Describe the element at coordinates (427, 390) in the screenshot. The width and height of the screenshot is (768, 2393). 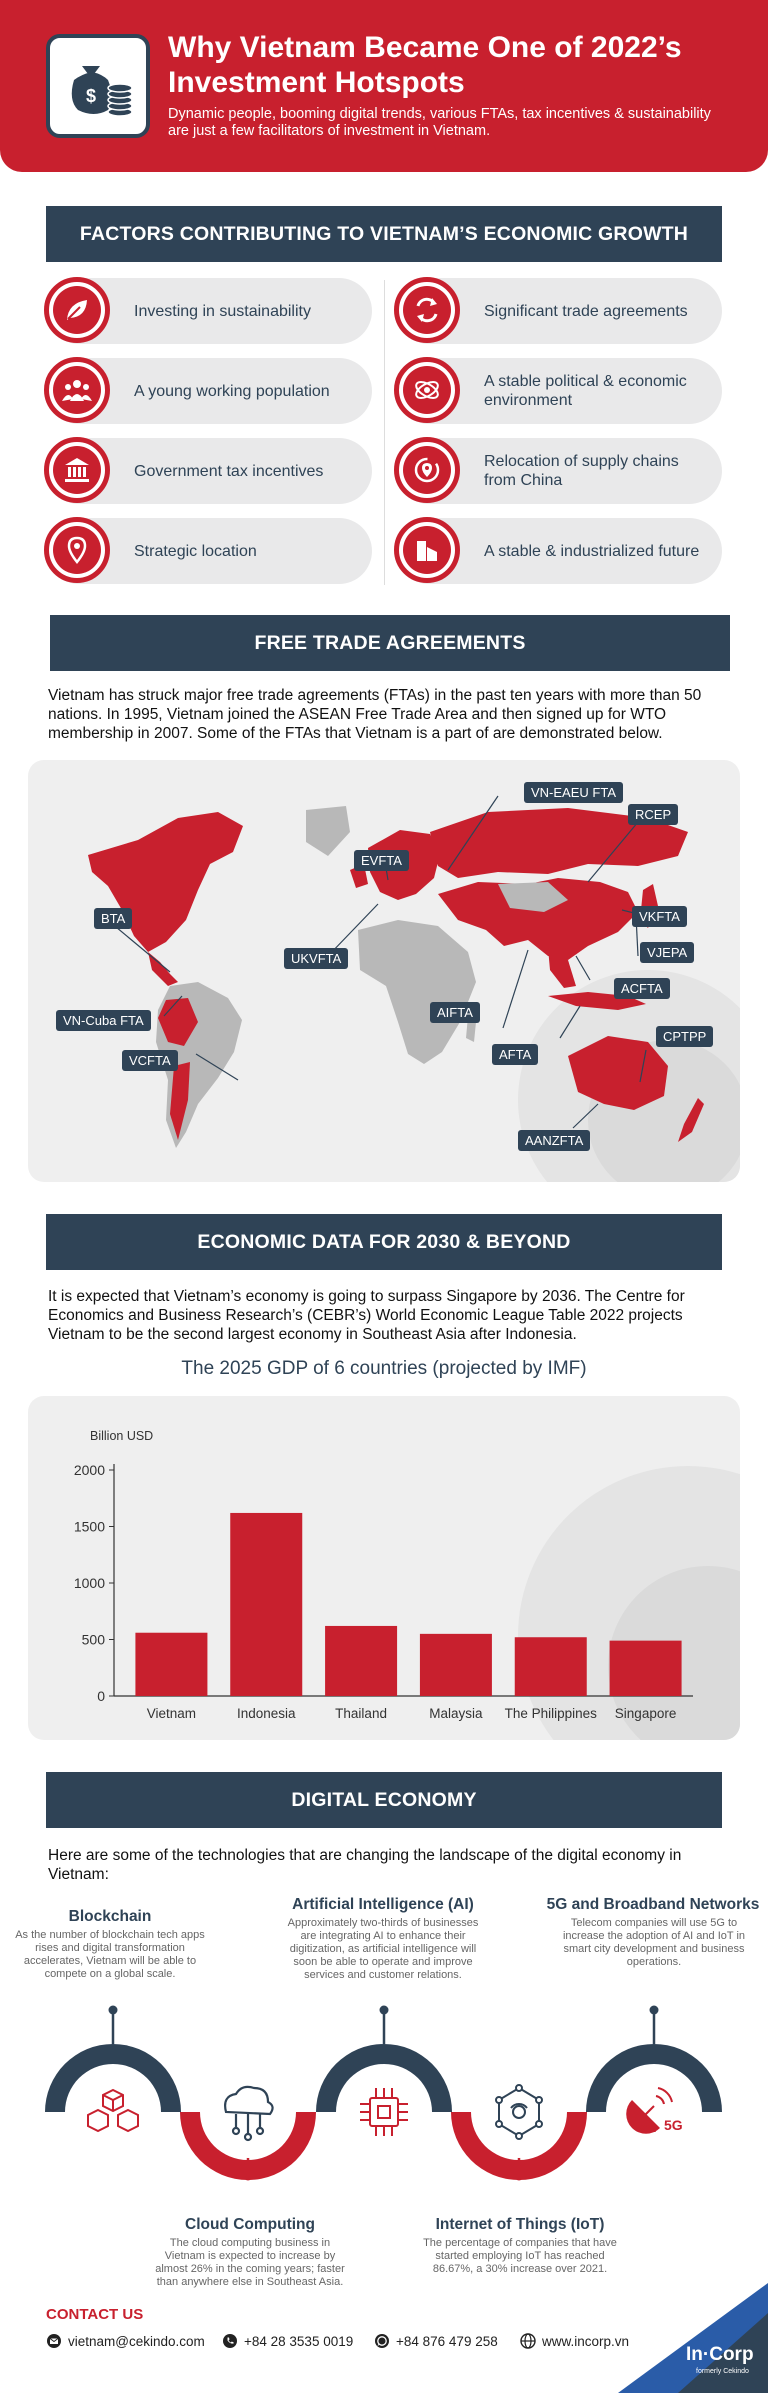
I see `orbit-icon` at that location.